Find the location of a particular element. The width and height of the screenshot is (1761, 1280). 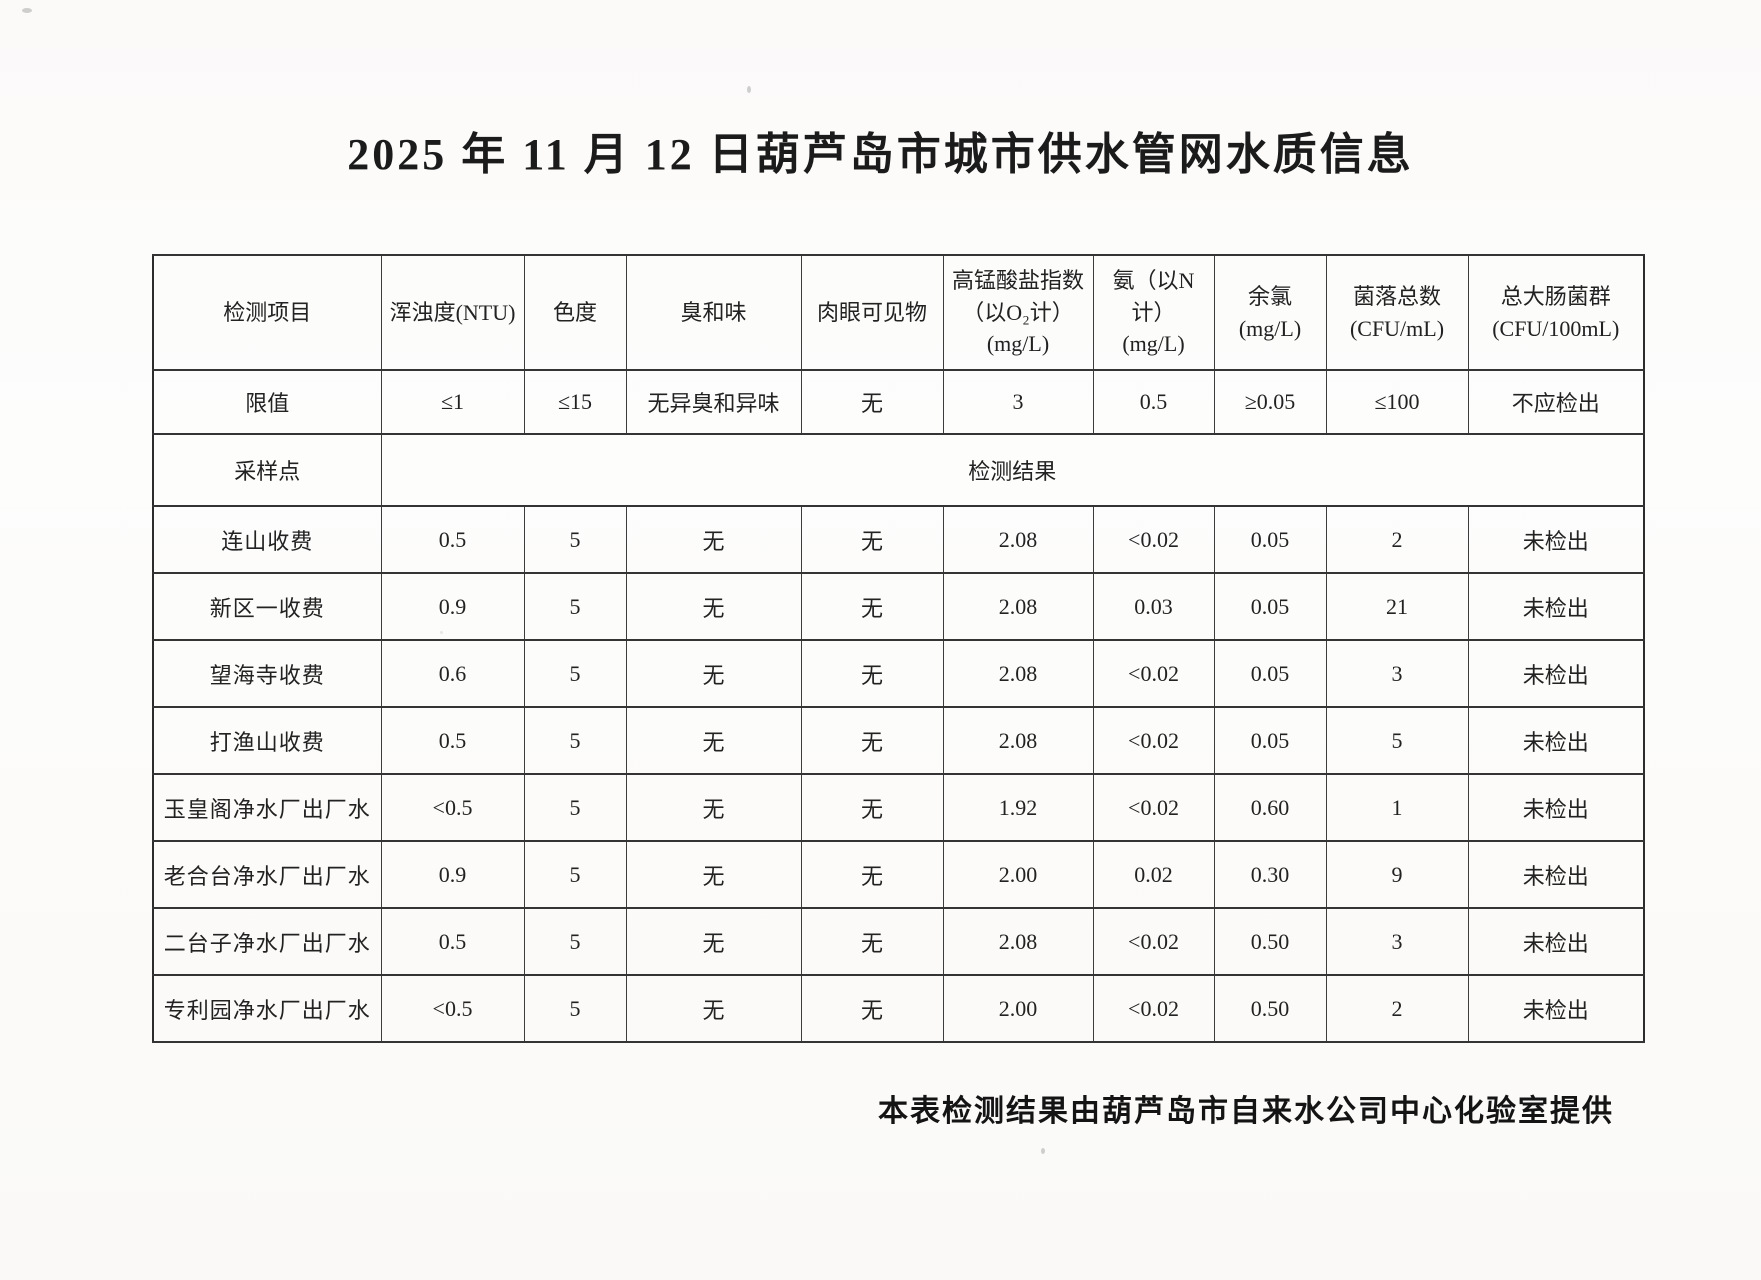

col-header-permanganate: 高锰酸盐指数 （以O₂计） (mg/L) is located at coordinates (1018, 312).